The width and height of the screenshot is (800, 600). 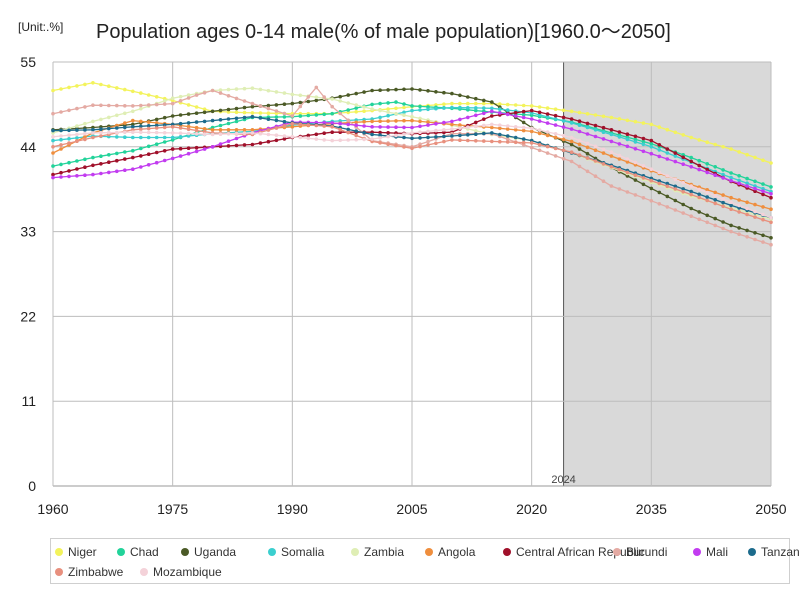 What do you see at coordinates (377, 552) in the screenshot?
I see `legend-item-zambia: Zambia` at bounding box center [377, 552].